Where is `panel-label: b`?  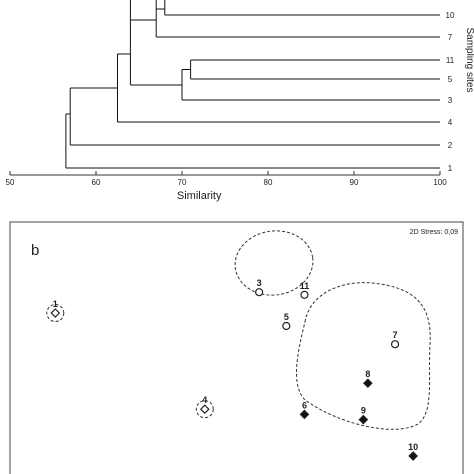 panel-label: b is located at coordinates (35, 250).